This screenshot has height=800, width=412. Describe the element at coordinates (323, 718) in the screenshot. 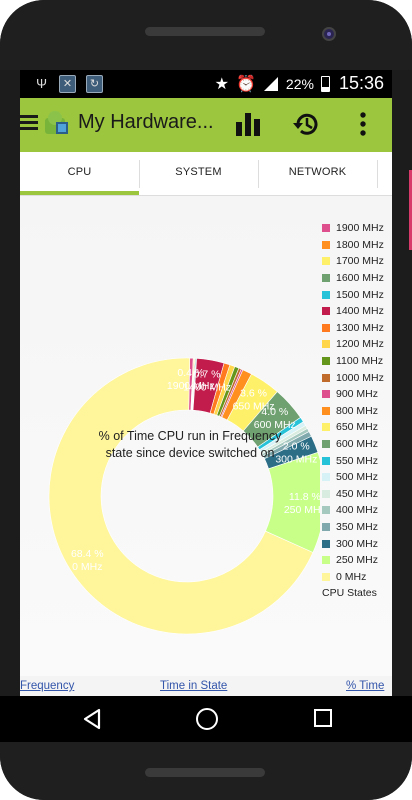

I see `recent-apps-icon` at that location.